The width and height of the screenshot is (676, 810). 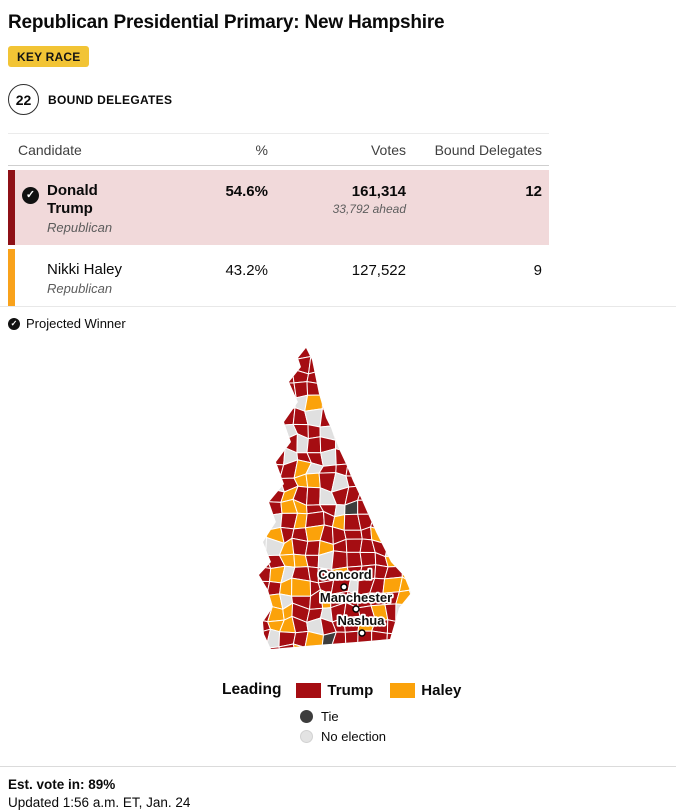 I want to click on city-label-manchester: Manchester, so click(x=356, y=597).